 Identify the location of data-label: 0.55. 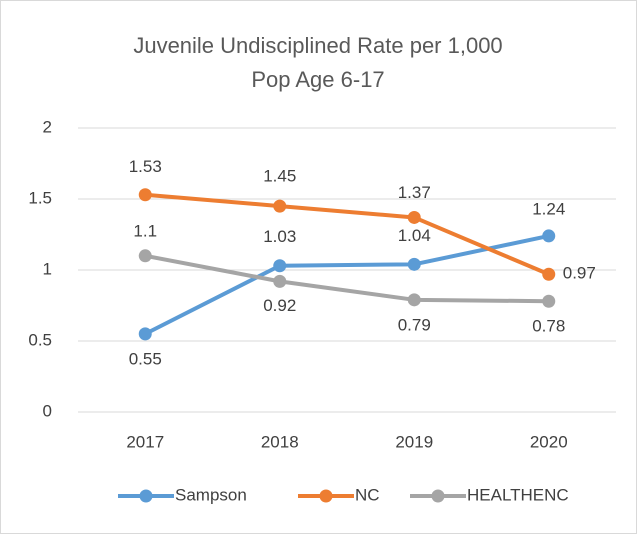
(145, 358).